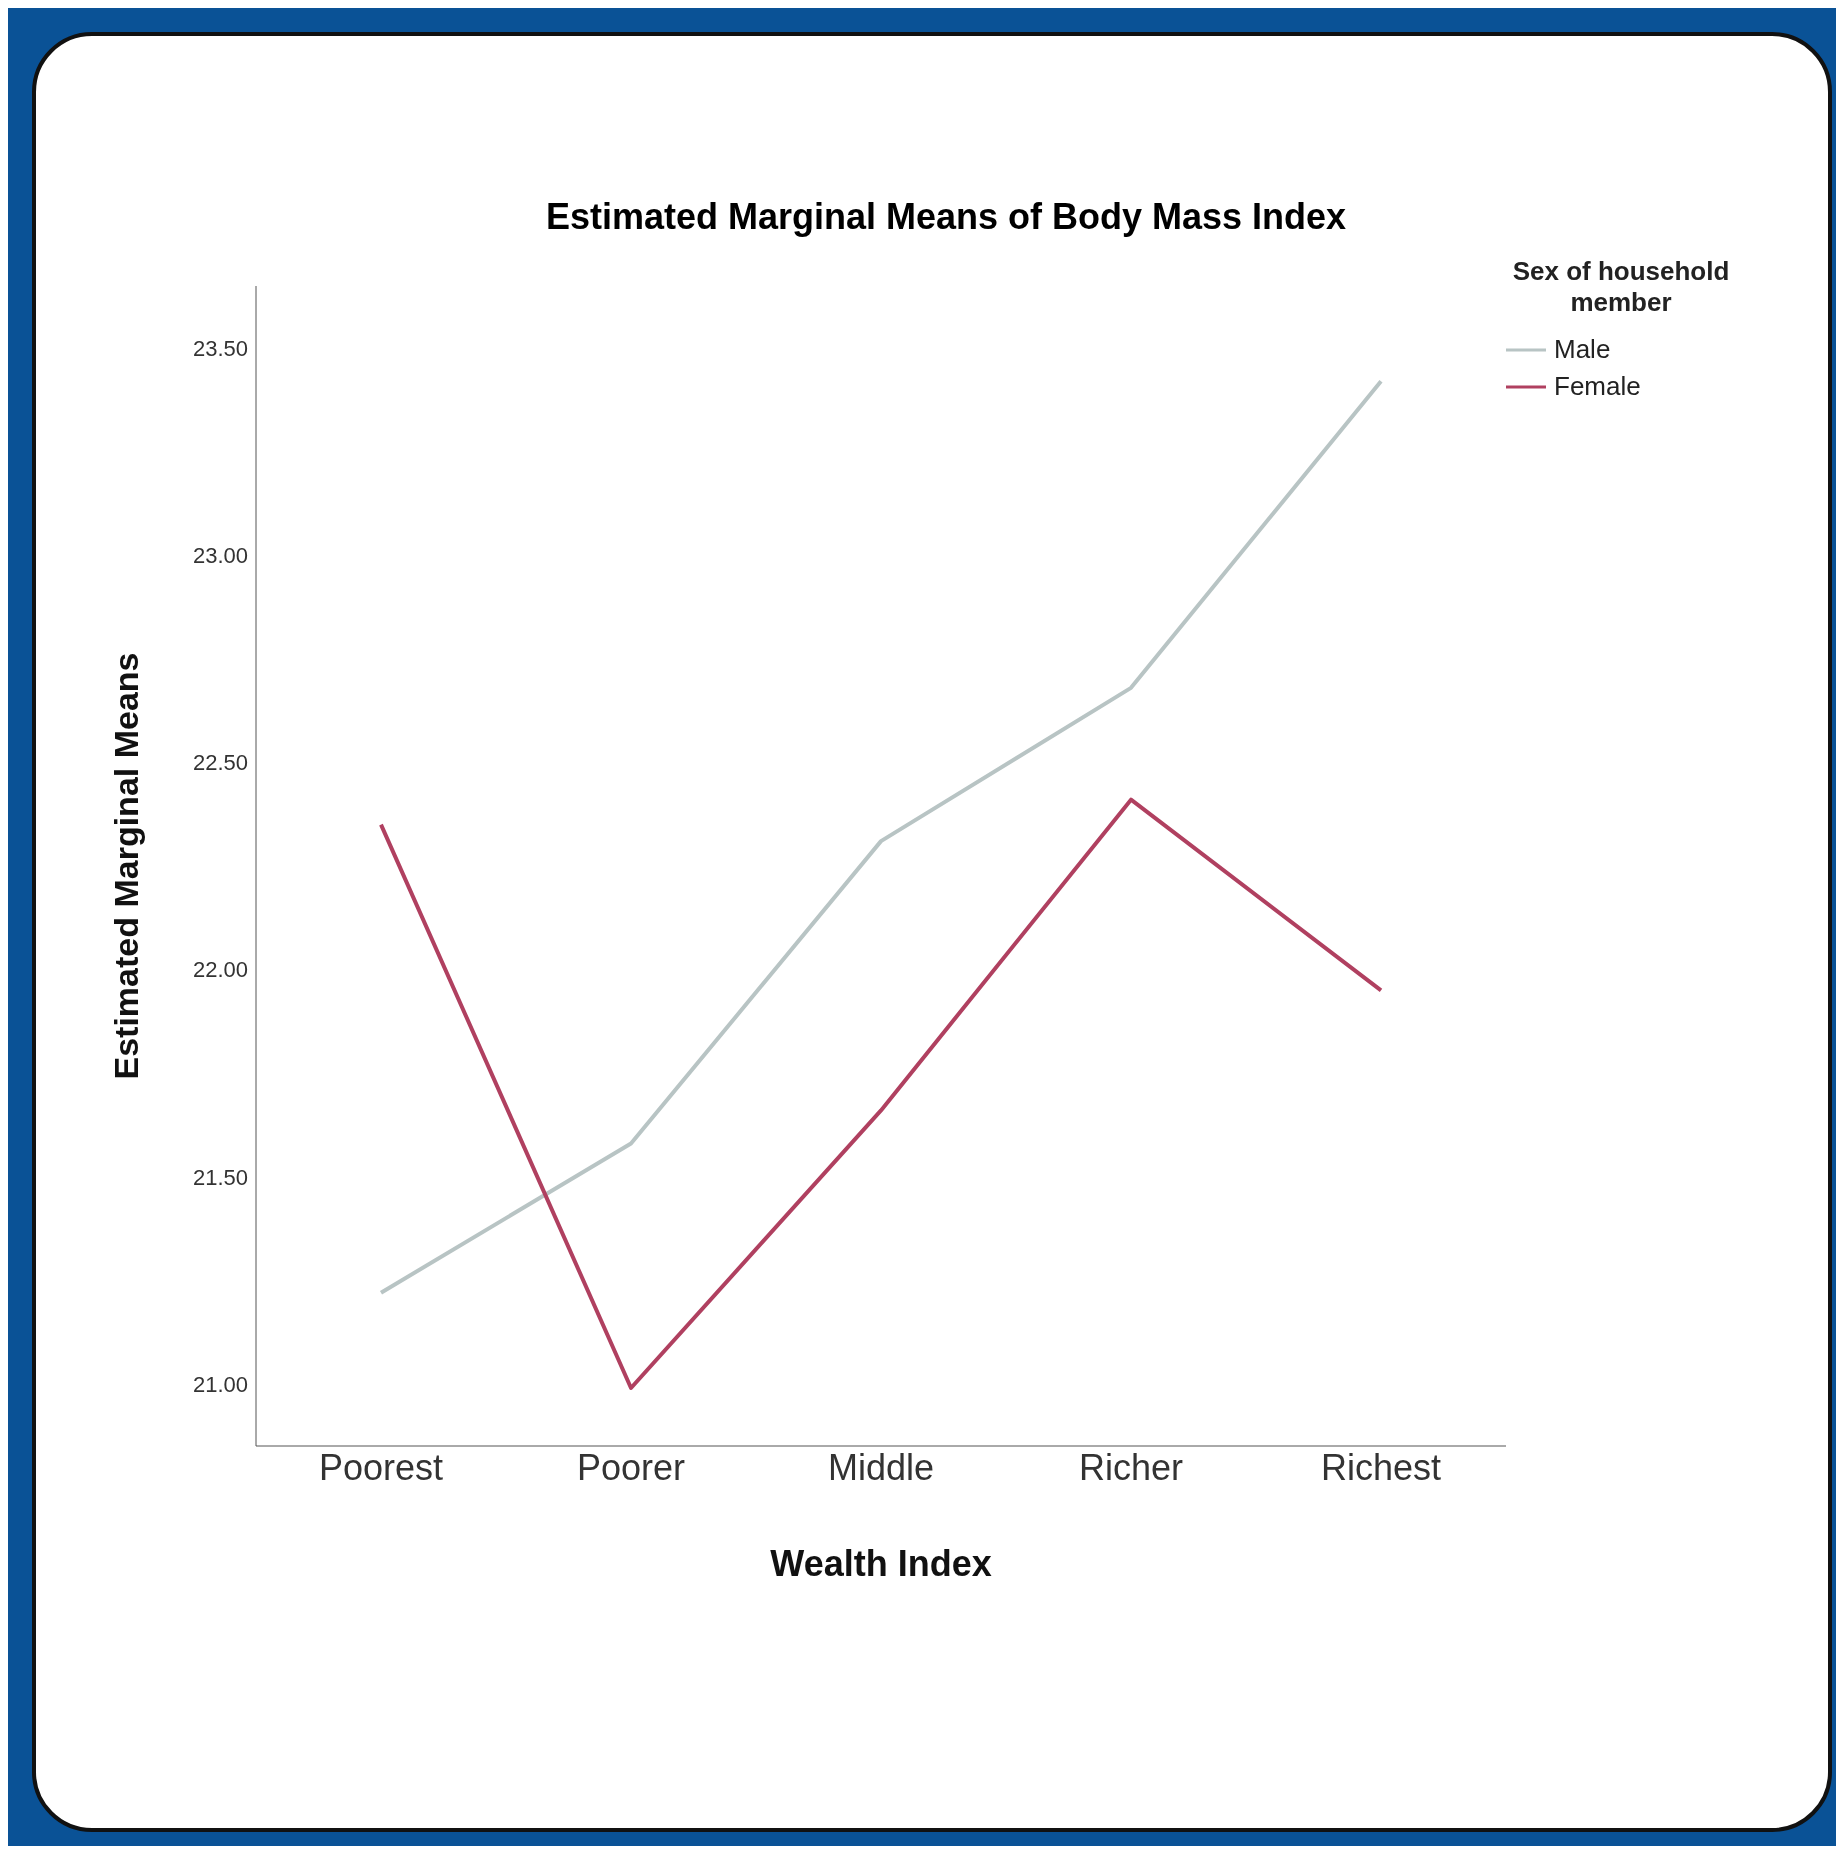 The image size is (1844, 1854). What do you see at coordinates (1131, 1467) in the screenshot?
I see `x-tick-label: Richer` at bounding box center [1131, 1467].